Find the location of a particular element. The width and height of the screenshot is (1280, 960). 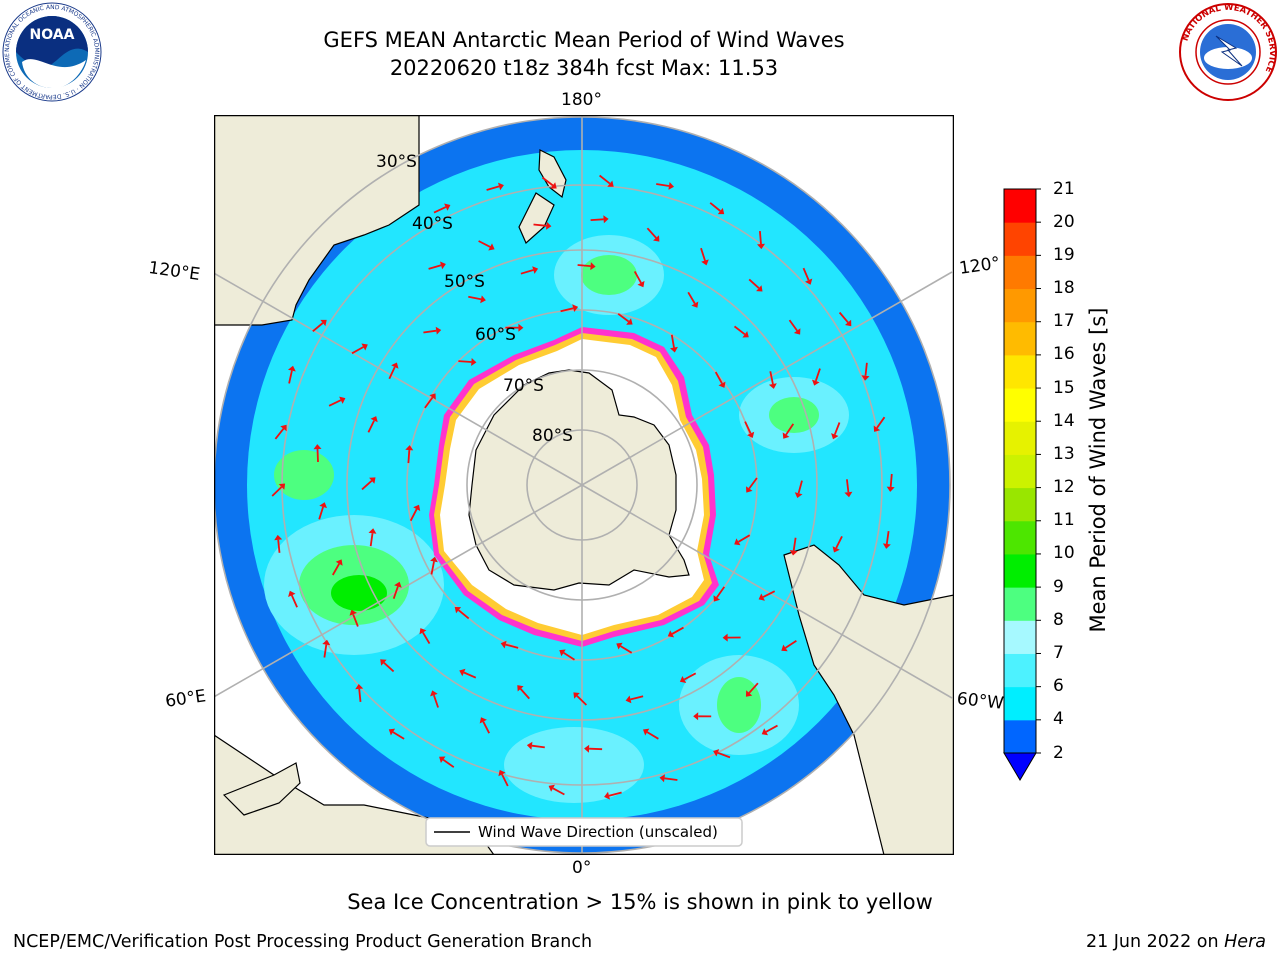

colorbar-tick: 11 is located at coordinates (1064, 520).